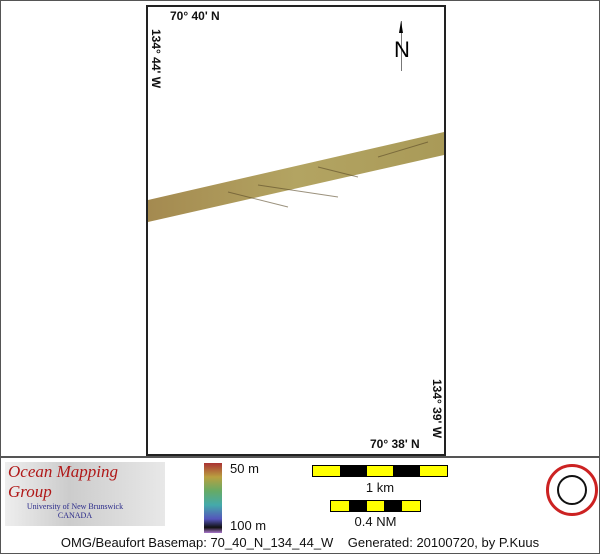  Describe the element at coordinates (380, 487) in the screenshot. I see `scale-km-label: 1 km` at that location.